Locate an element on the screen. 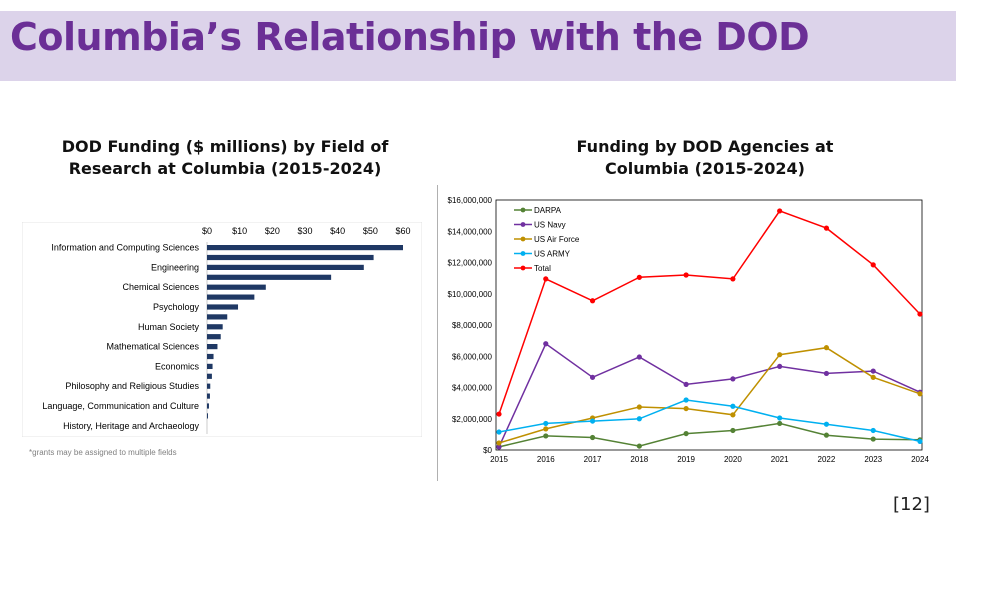 The image size is (993, 610). x-tick-label: $0 is located at coordinates (207, 231).